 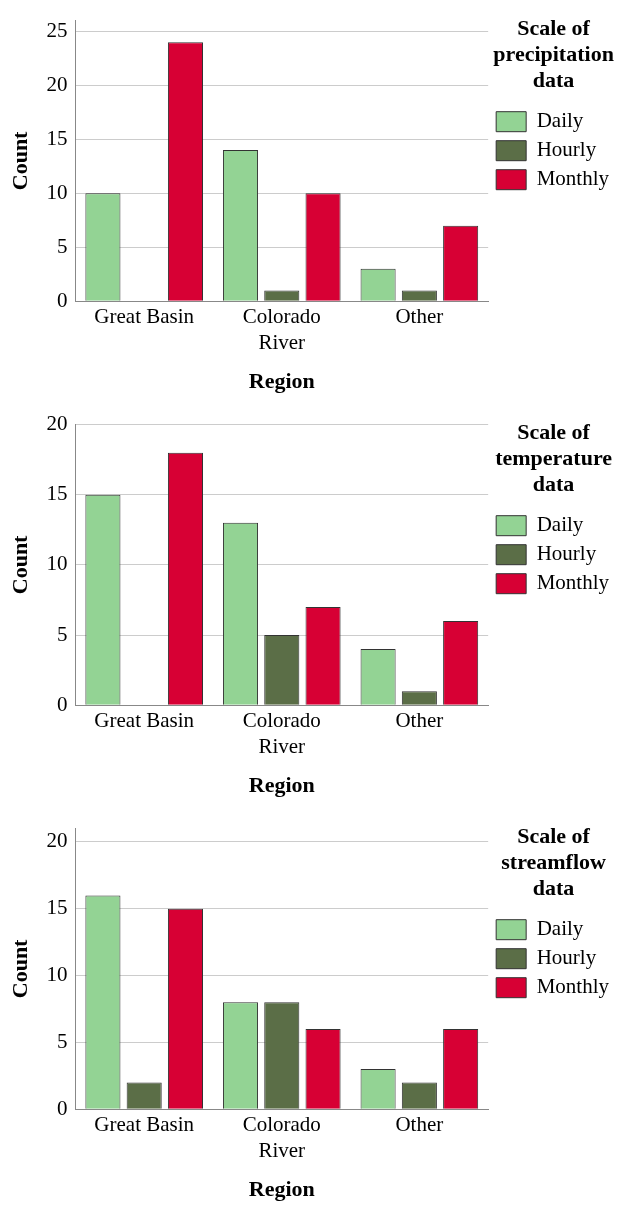 I want to click on legend-title: Scale of temperature data, so click(x=554, y=457).